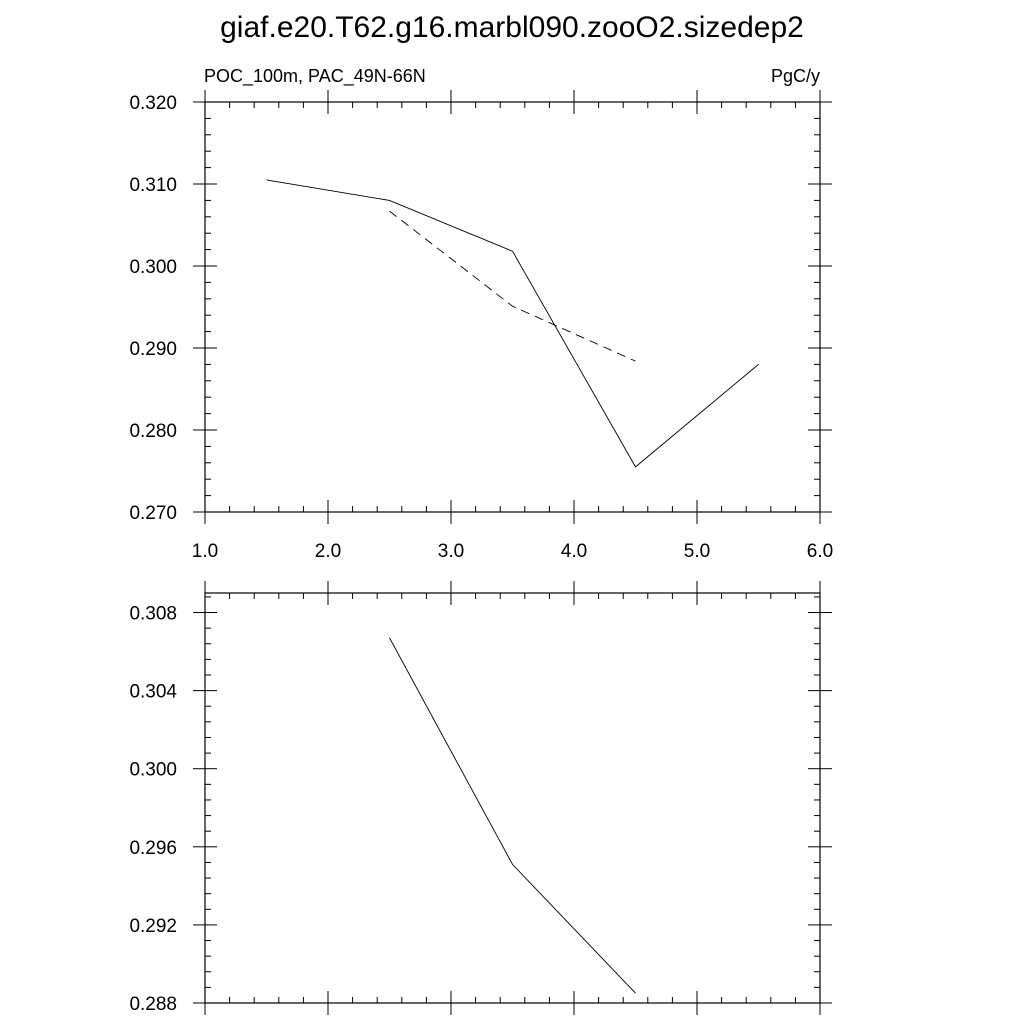 The height and width of the screenshot is (1024, 1024). I want to click on top-chart-x-tick-label: 5.0, so click(697, 551).